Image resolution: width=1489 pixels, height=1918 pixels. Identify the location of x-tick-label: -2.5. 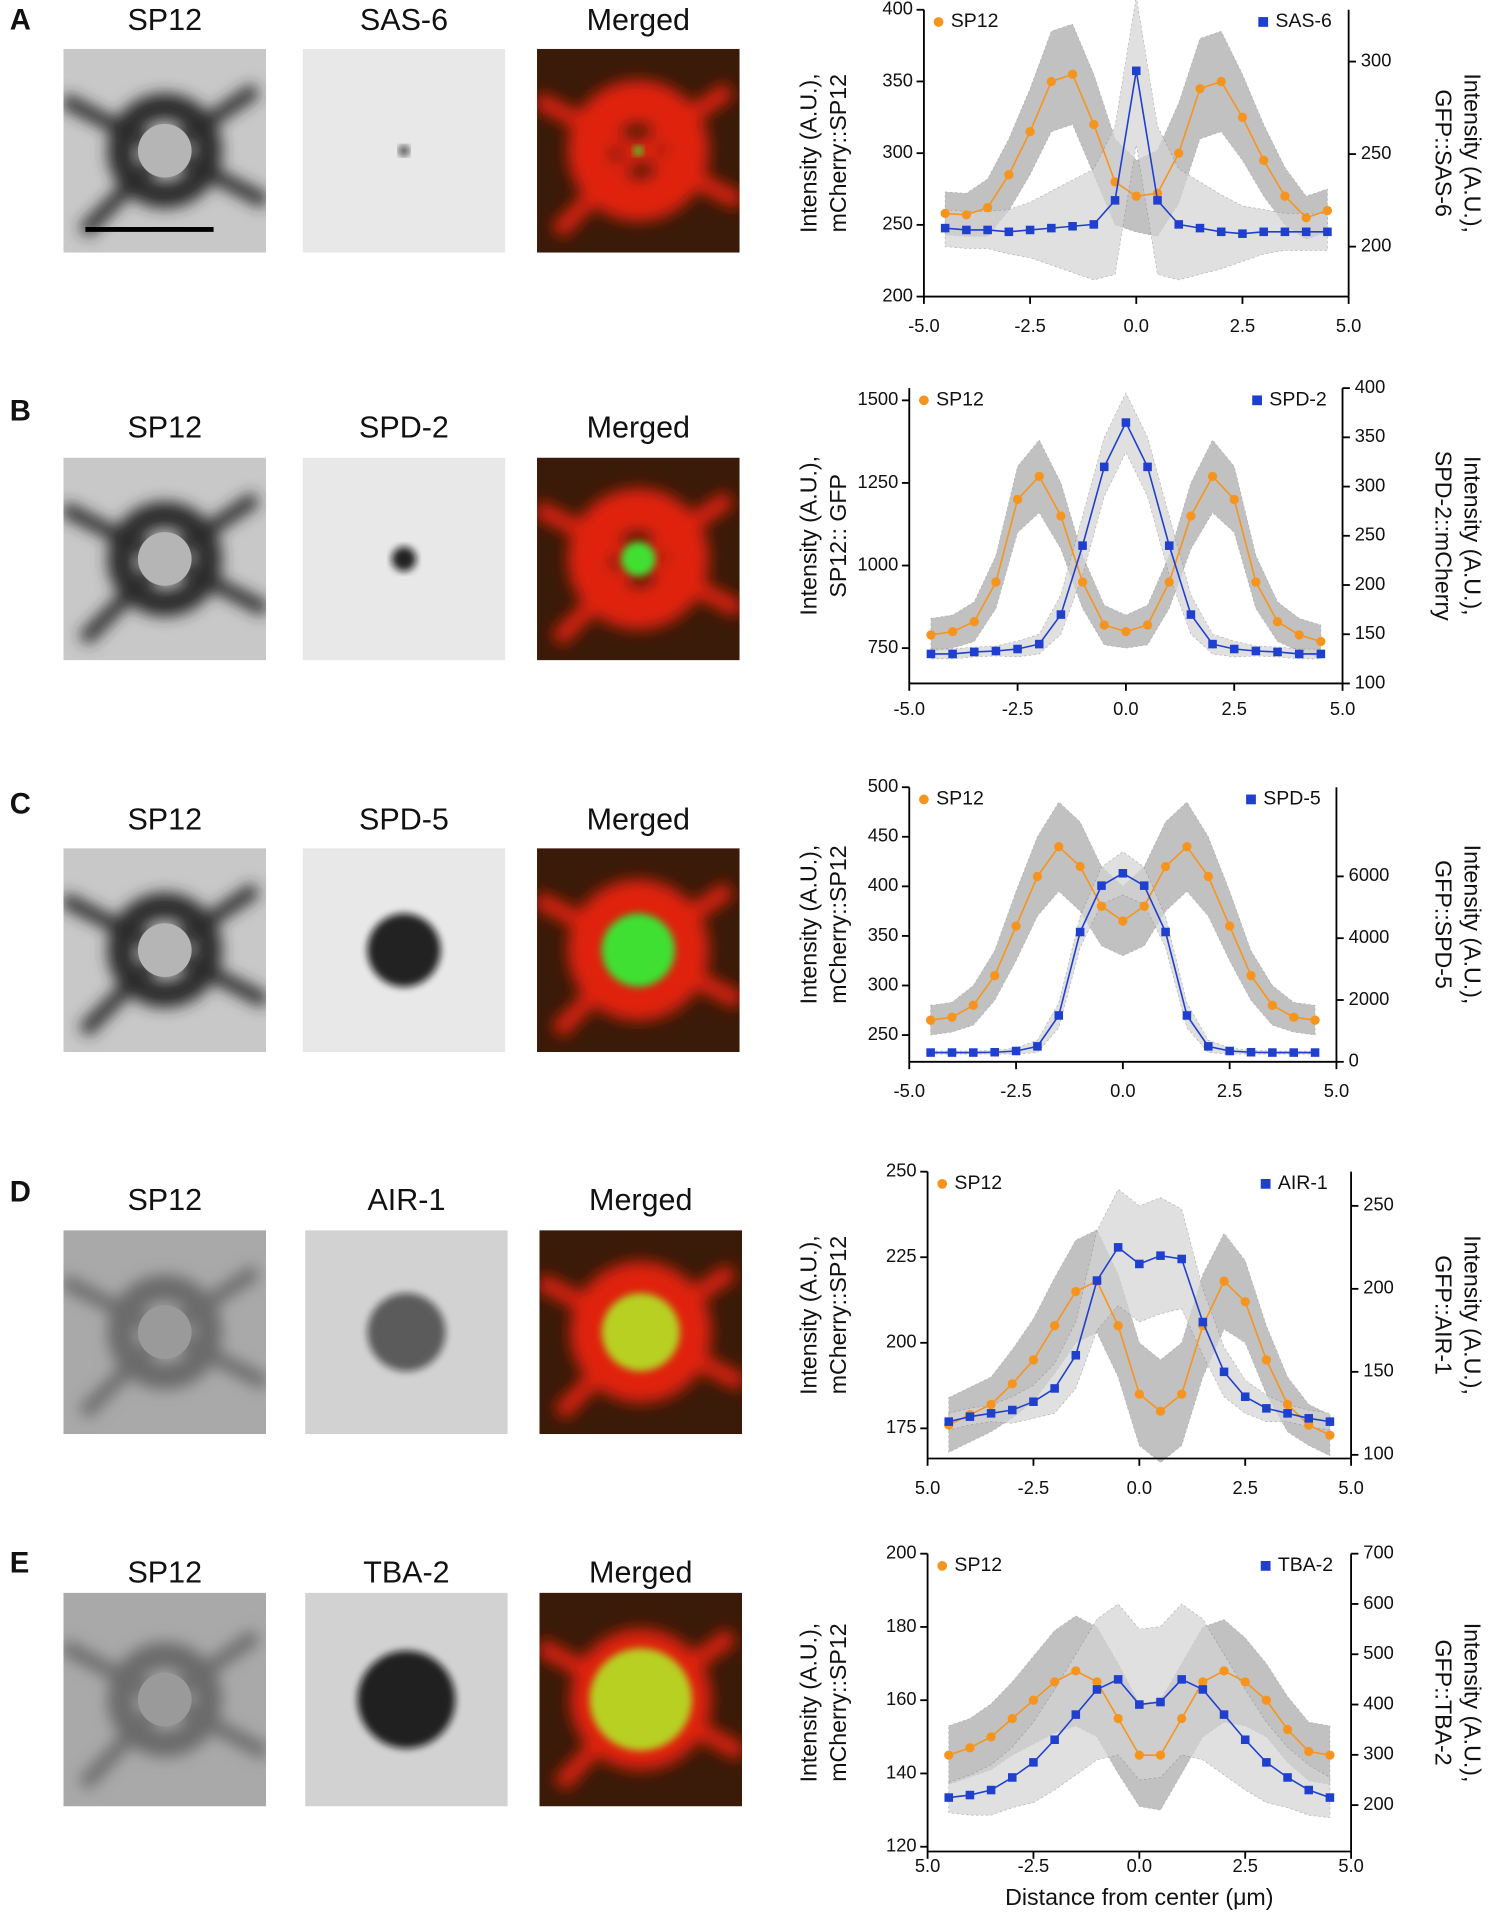
(1016, 1090).